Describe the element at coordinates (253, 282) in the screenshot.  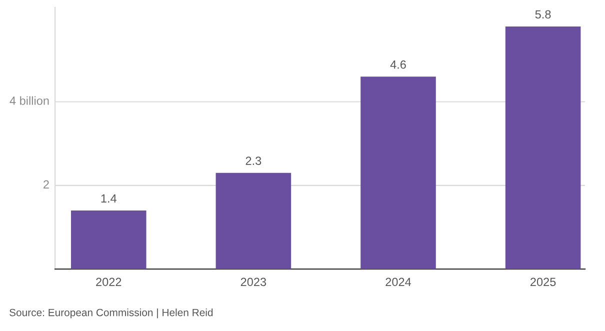
I see `x-tick-label: 2023` at that location.